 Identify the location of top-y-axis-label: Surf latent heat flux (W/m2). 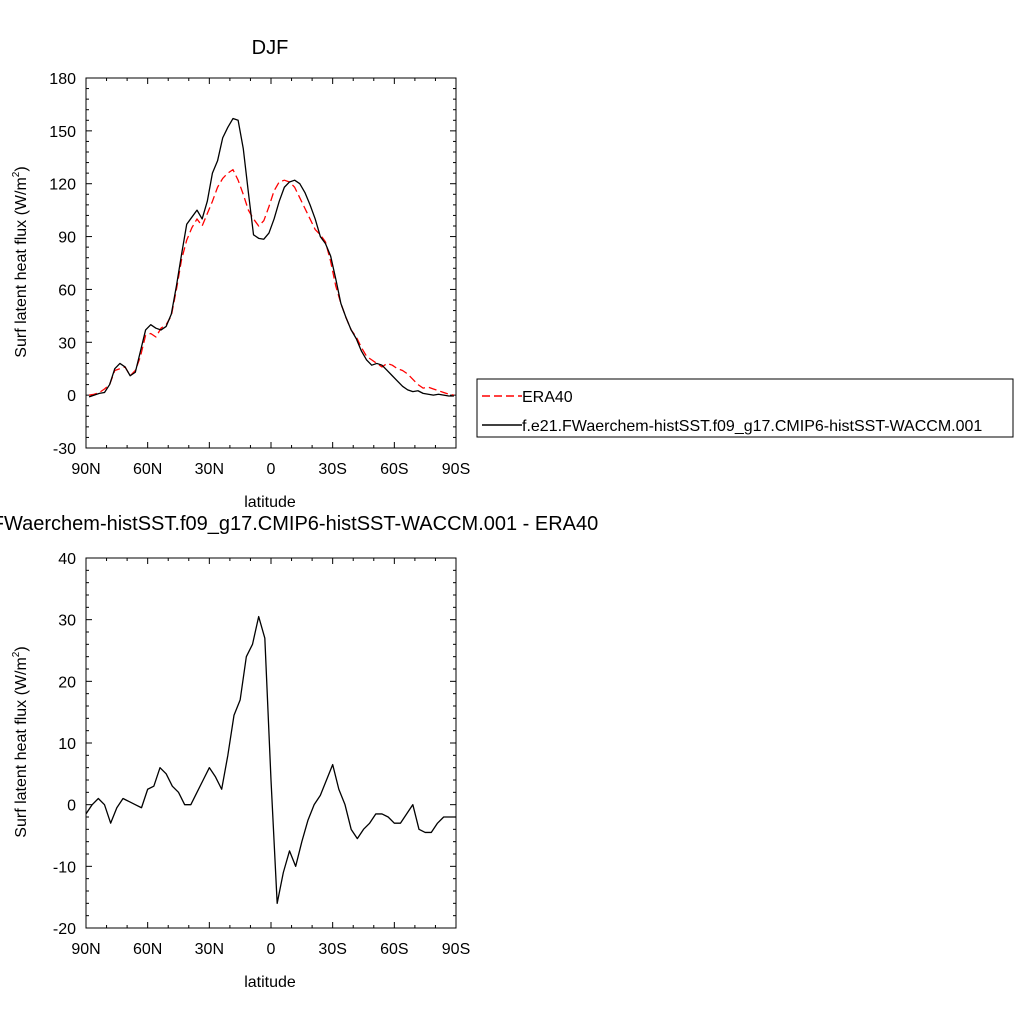
(20, 261).